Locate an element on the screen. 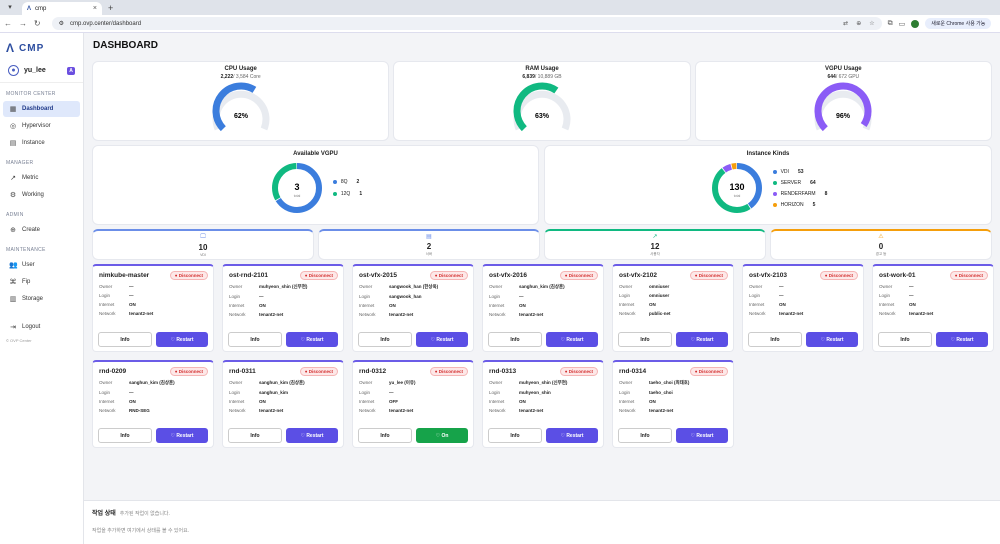 The height and width of the screenshot is (544, 1000). owner-value: — is located at coordinates (911, 286).